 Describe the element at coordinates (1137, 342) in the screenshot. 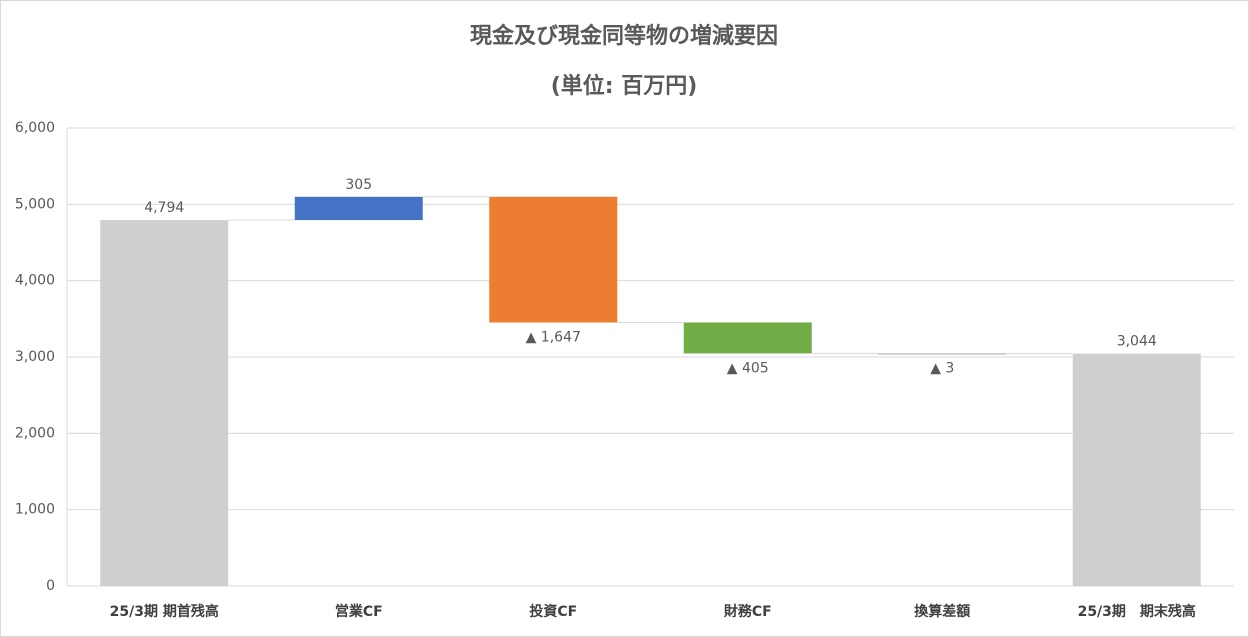

I see `data-label: 3,044` at that location.